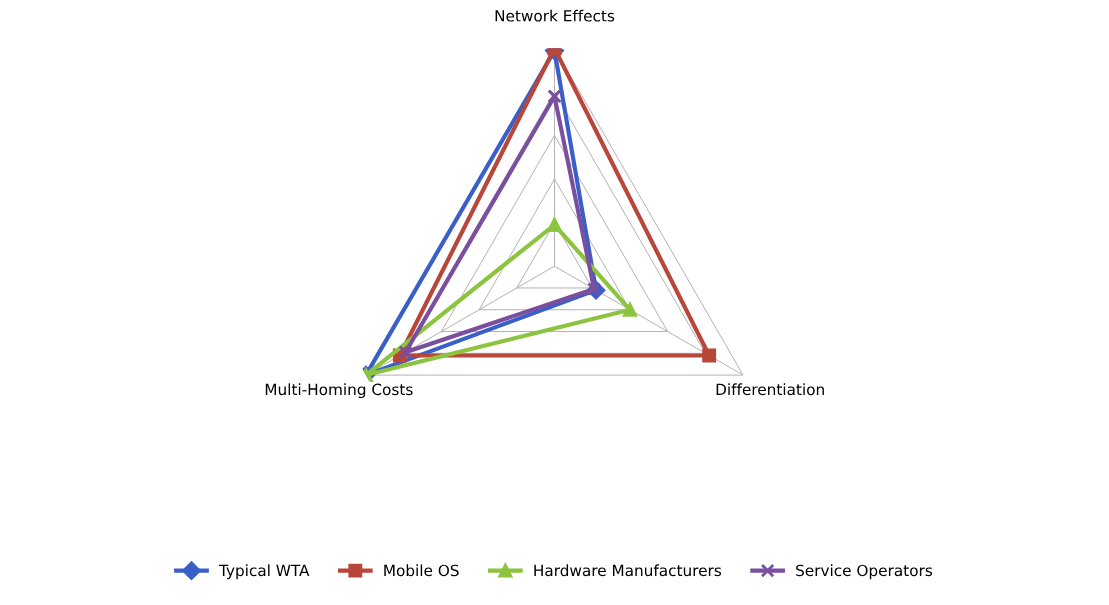 The image size is (1109, 605). What do you see at coordinates (339, 391) in the screenshot?
I see `spoke-label: Multi-Homing Costs` at bounding box center [339, 391].